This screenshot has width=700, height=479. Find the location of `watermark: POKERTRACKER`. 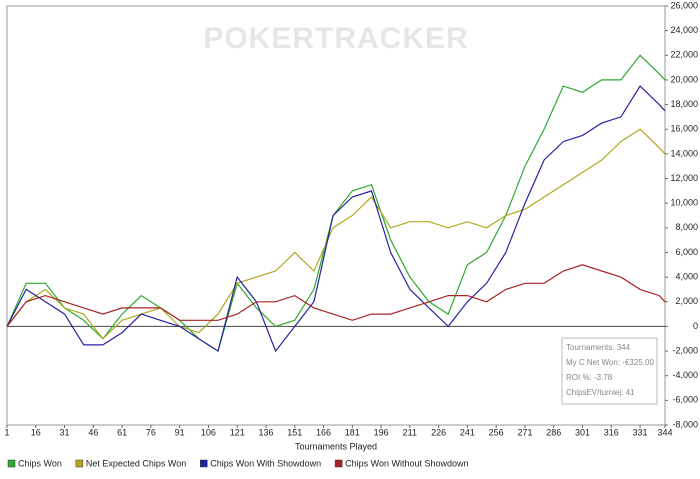

watermark: POKERTRACKER is located at coordinates (335, 38).